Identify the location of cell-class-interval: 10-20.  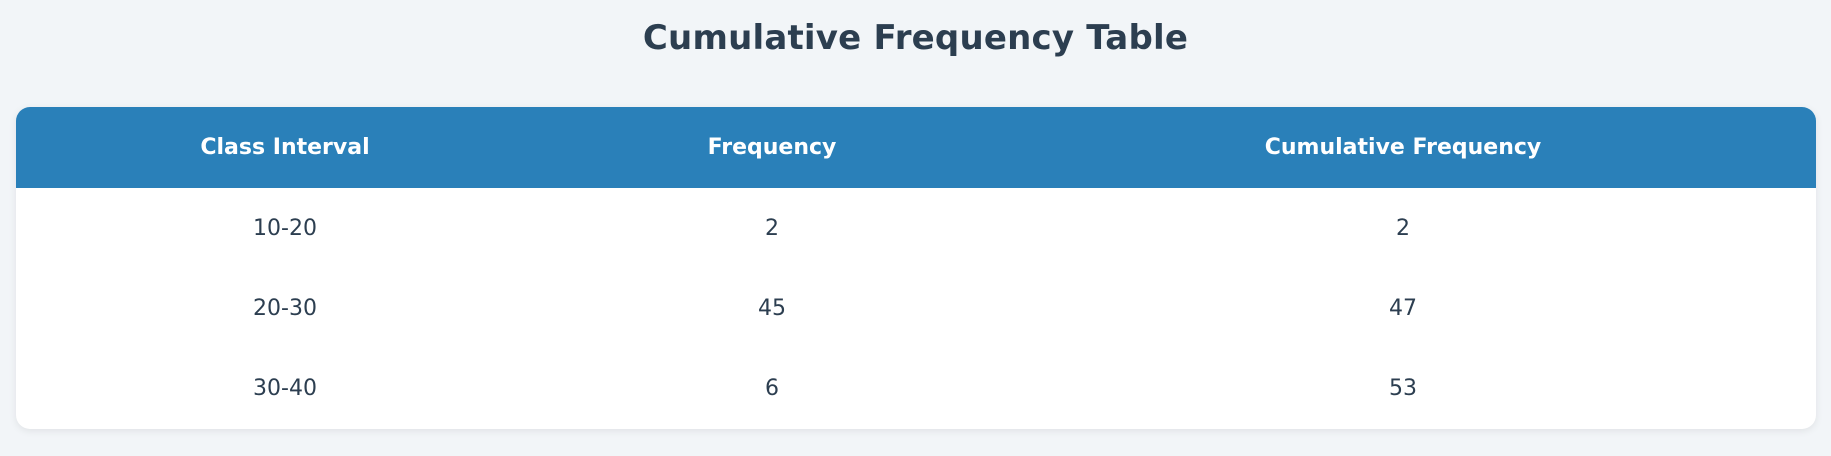
(285, 228).